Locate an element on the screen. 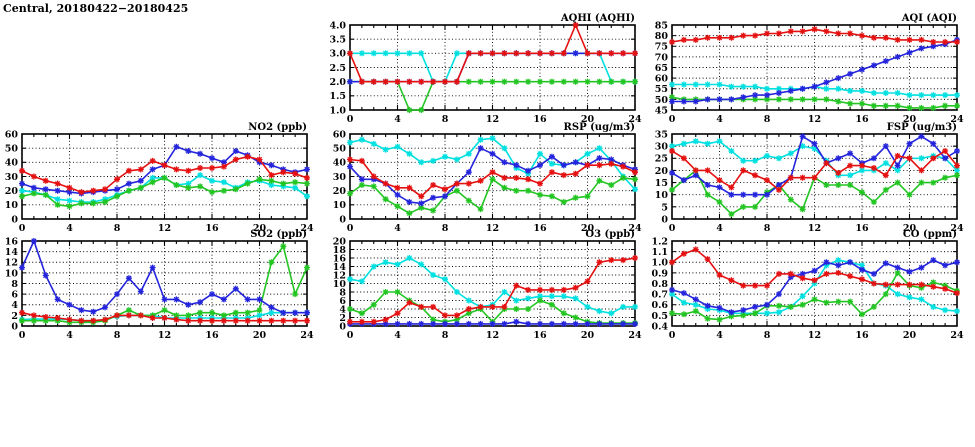  chart-canvas-no2: 0 4 8 12 16 20 24 0 10 20 30 40 50 60 NO2 (ppb) is located at coordinates (159, 178).